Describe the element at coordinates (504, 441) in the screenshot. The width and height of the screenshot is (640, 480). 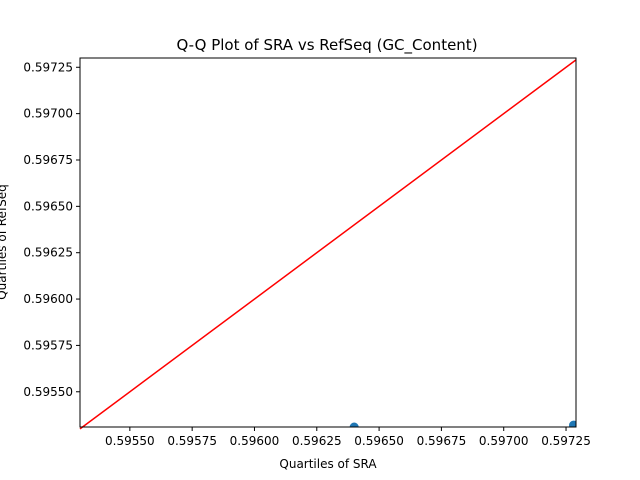
I see `x-tick-label: 0.59700` at that location.